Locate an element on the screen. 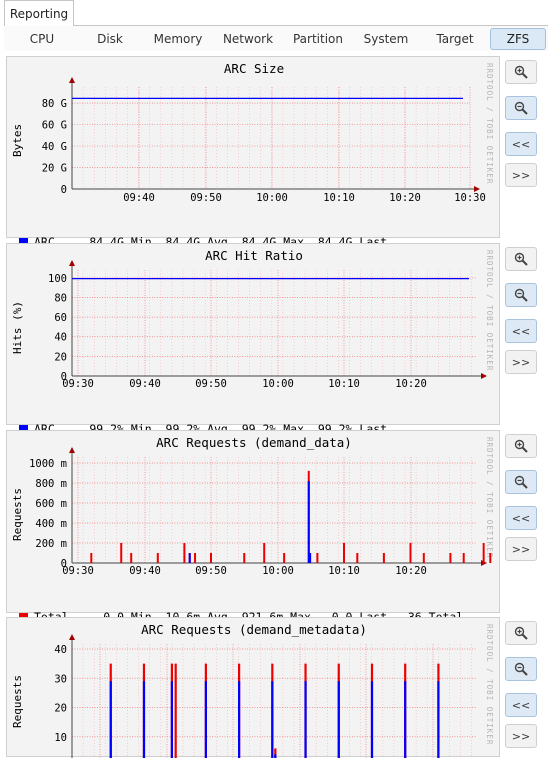  subtab-zfs: ZFS is located at coordinates (518, 39).